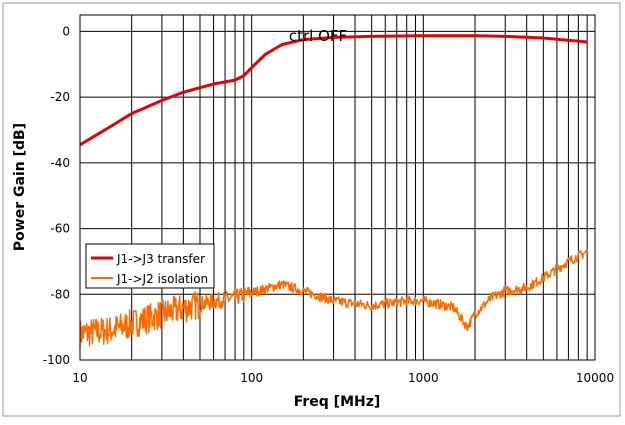 The width and height of the screenshot is (625, 425). Describe the element at coordinates (160, 259) in the screenshot. I see `legend-label-transfer: J1->J3 transfer` at that location.